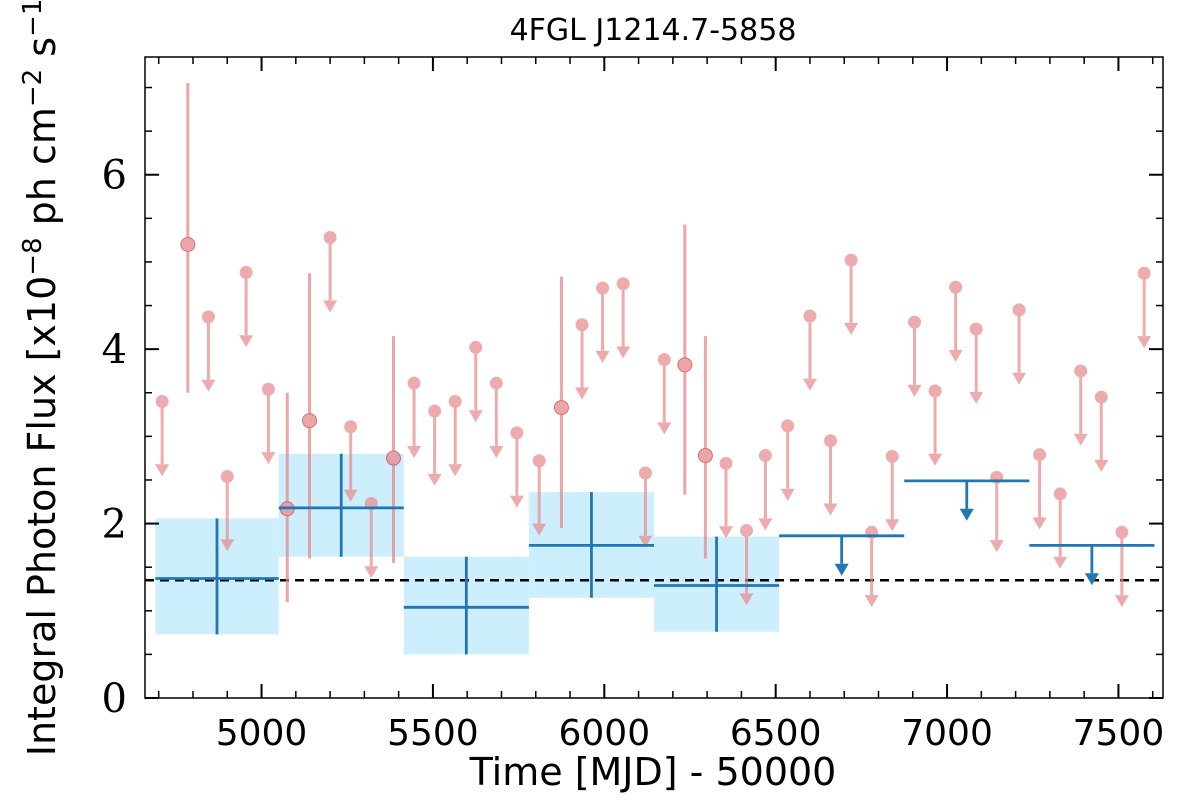 This screenshot has width=1200, height=800. What do you see at coordinates (42, 516) in the screenshot?
I see `y-axis-label-main: Integral Photon Flux [x10` at bounding box center [42, 516].